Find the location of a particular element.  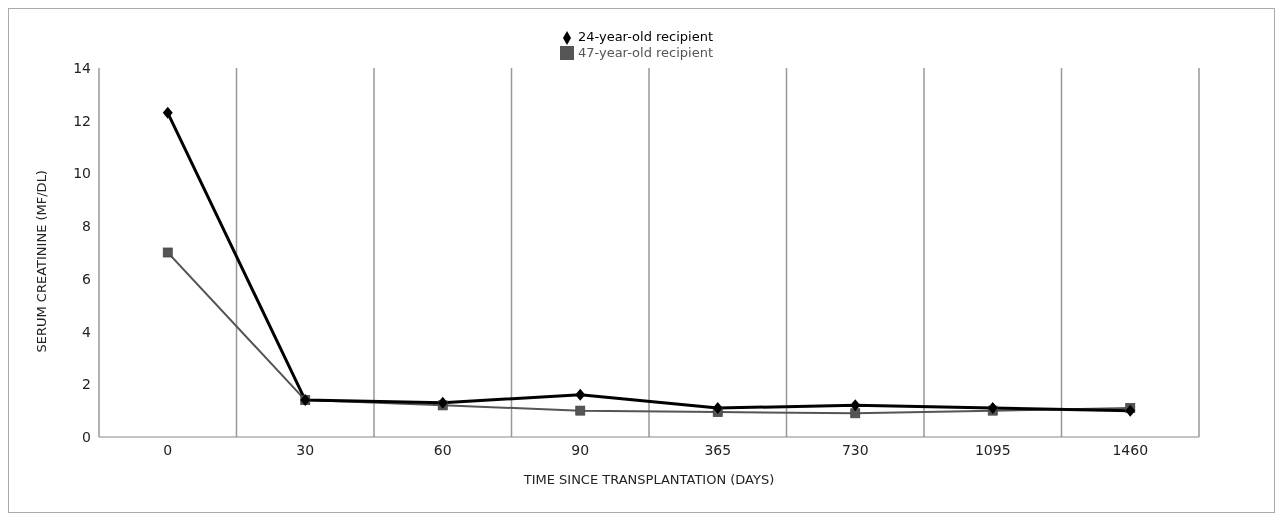

x-axis-title: TIME SINCE TRANSPLANTATION (DAYS) is located at coordinates (648, 479).